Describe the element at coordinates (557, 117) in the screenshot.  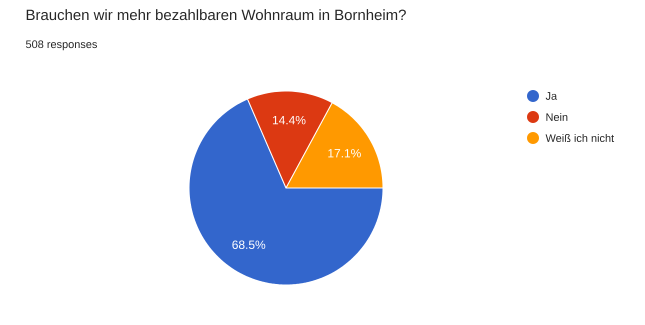
I see `legend-label: Nein` at that location.